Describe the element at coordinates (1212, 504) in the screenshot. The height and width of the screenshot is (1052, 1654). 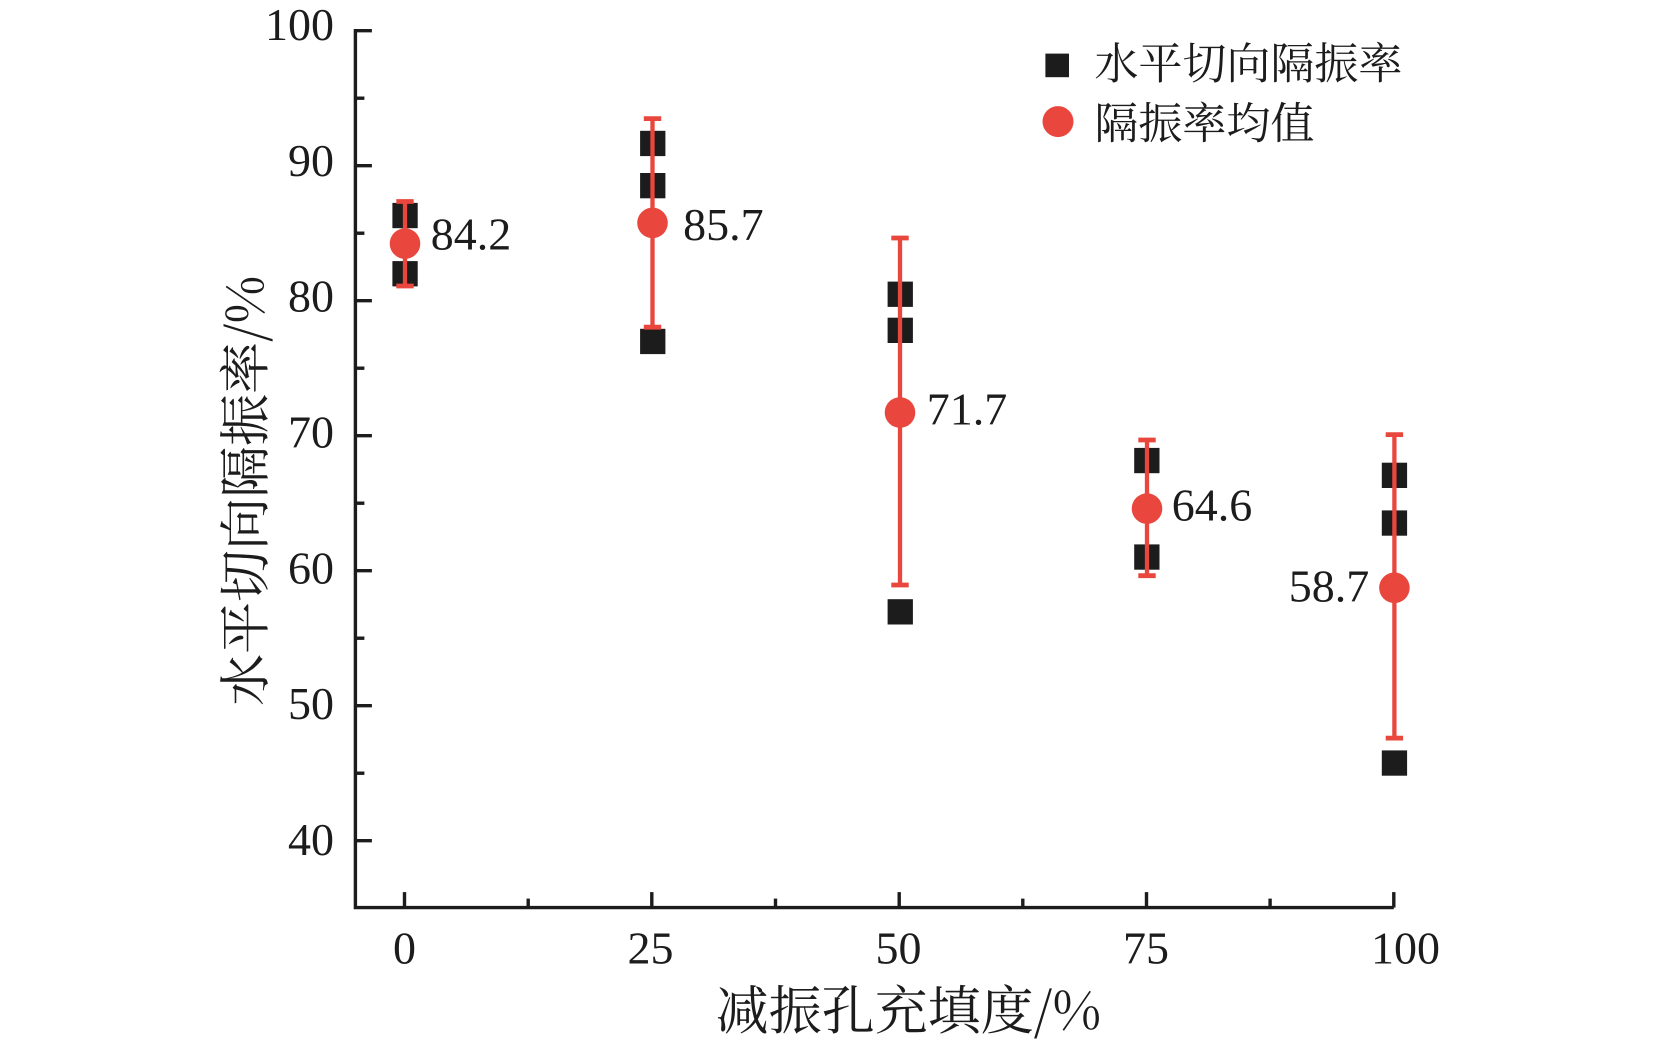
I see `svg-text: 64.6` at that location.